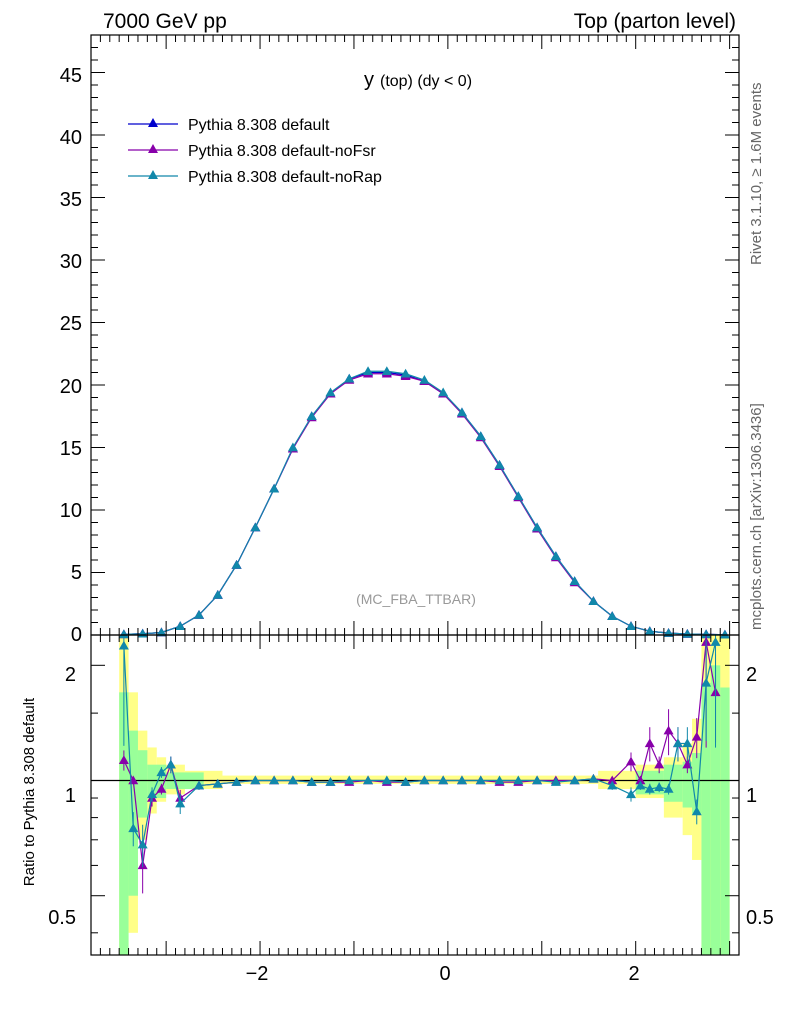 The width and height of the screenshot is (786, 1024). I want to click on x-tick-labels: −2 0 2, so click(443, 974).